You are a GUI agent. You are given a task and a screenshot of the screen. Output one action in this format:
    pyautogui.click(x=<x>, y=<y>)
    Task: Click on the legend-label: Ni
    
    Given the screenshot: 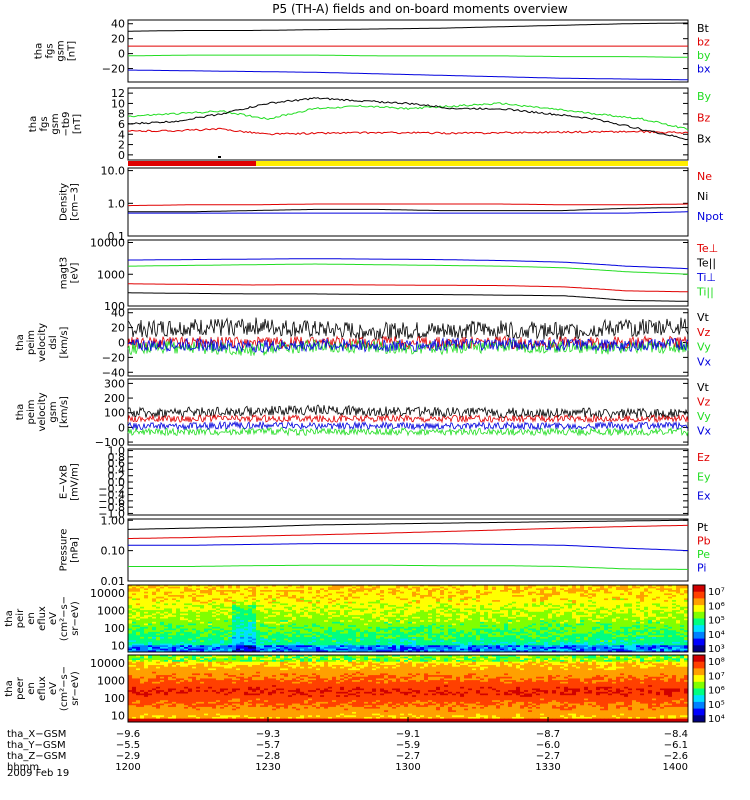 What is the action you would take?
    pyautogui.click(x=702, y=196)
    